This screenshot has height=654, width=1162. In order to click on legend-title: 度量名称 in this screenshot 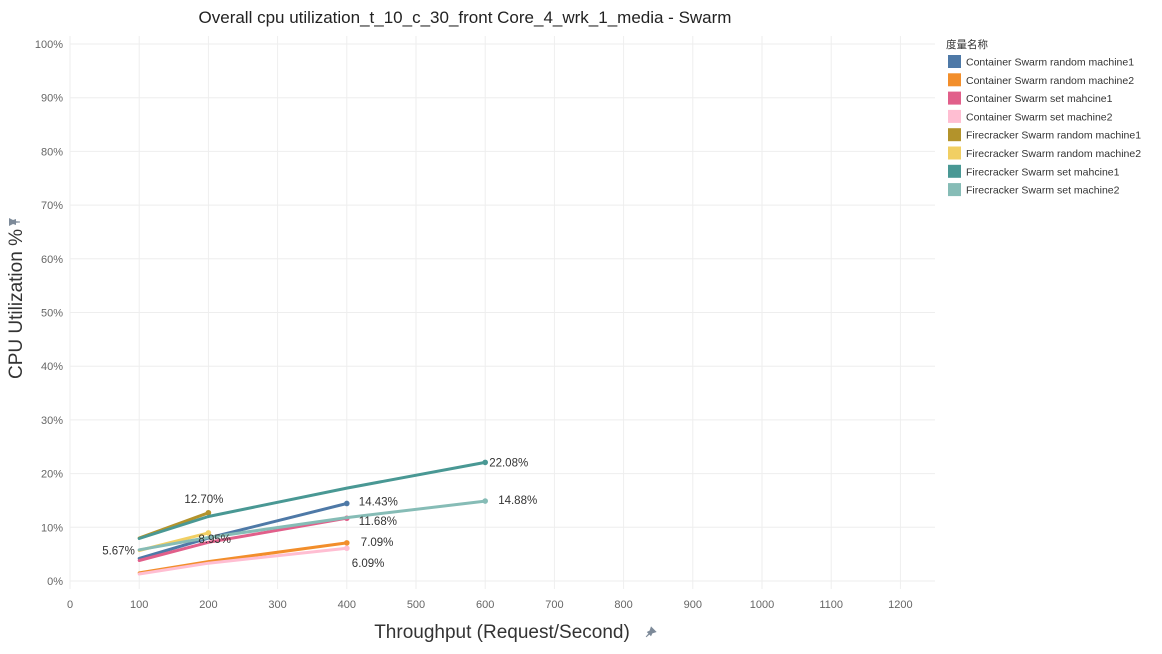, I will do `click(967, 44)`.